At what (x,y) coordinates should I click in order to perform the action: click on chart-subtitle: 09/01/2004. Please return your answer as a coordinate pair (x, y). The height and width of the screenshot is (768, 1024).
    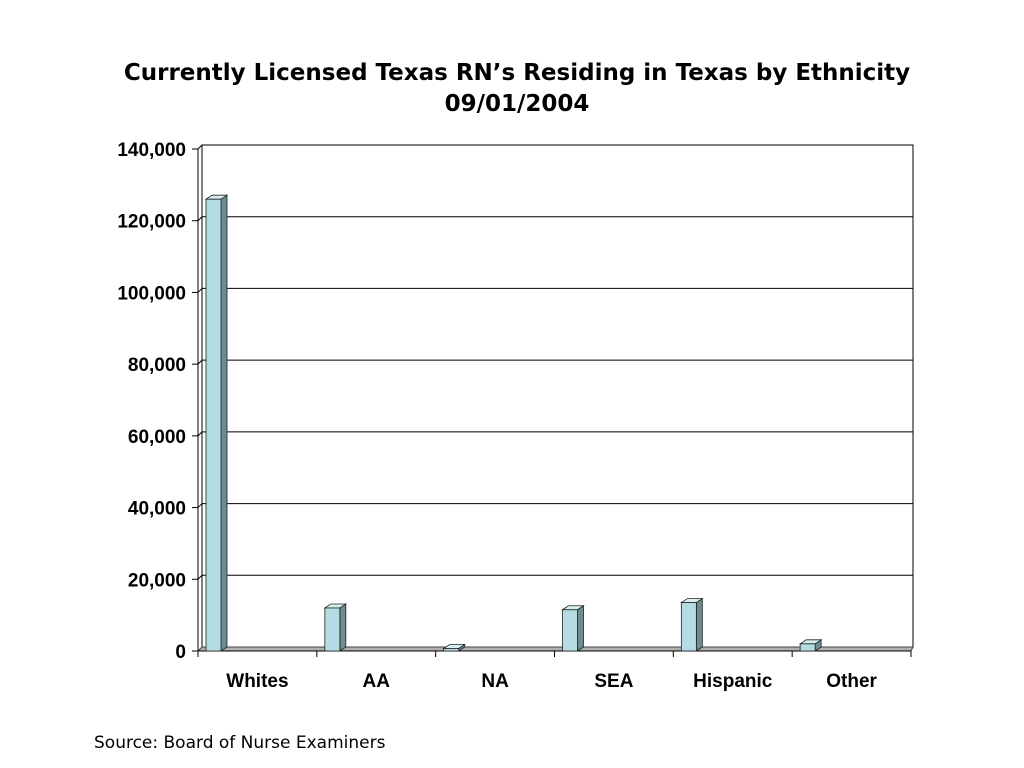
    Looking at the image, I should click on (517, 104).